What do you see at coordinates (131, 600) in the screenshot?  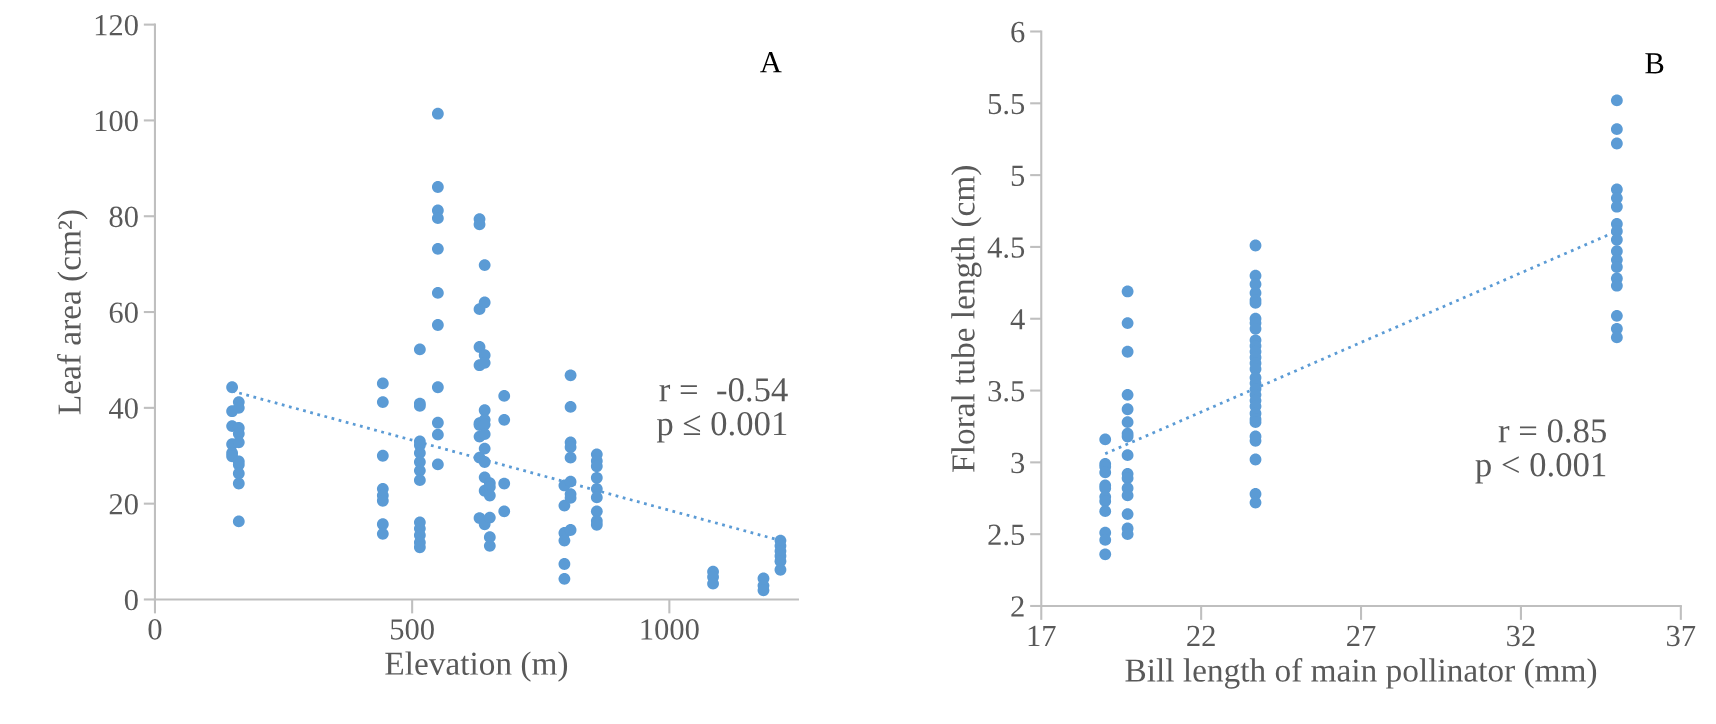 I see `y-tick-label: 0` at bounding box center [131, 600].